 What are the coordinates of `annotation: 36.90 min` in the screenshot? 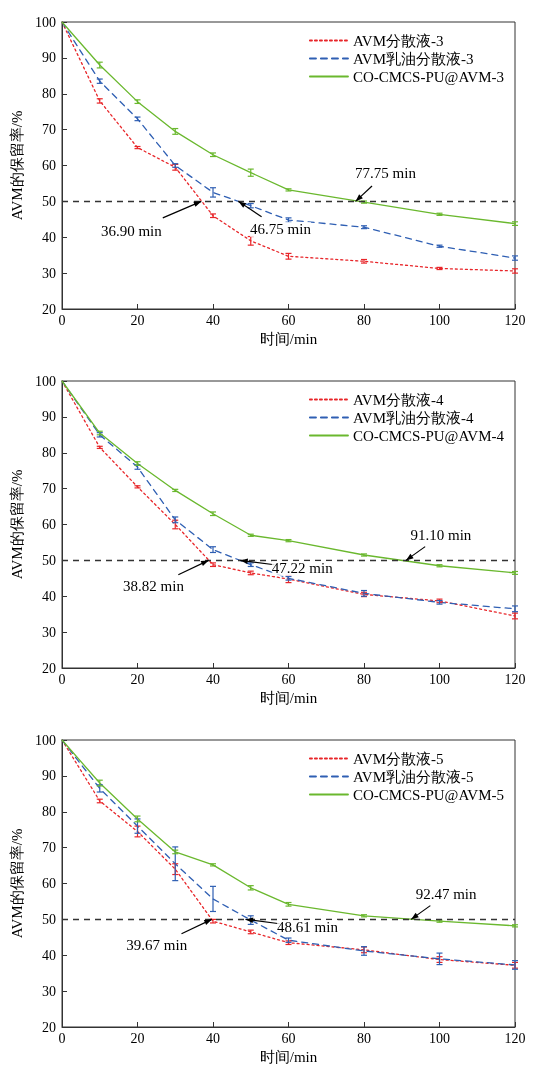 It's located at (131, 231).